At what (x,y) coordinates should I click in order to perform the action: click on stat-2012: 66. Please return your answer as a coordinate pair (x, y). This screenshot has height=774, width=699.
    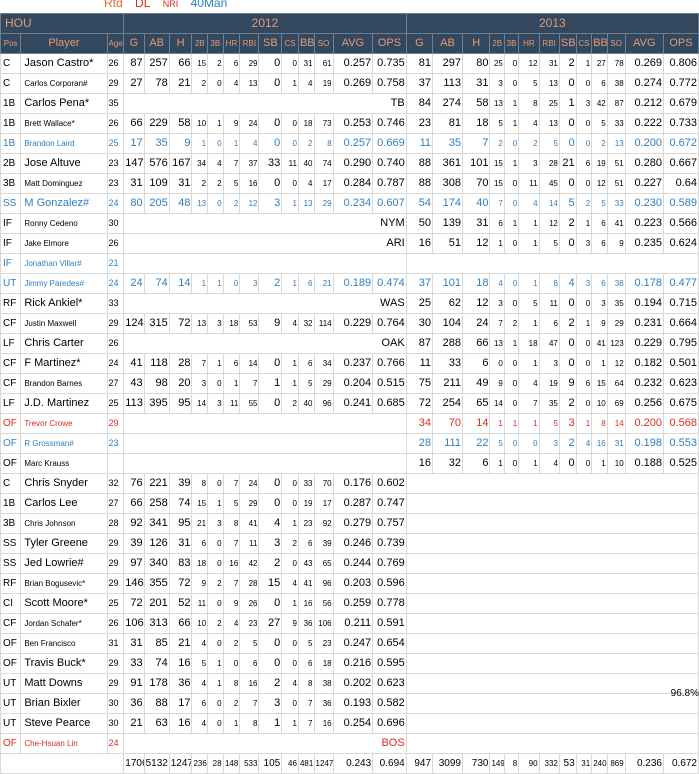
    Looking at the image, I should click on (180, 623).